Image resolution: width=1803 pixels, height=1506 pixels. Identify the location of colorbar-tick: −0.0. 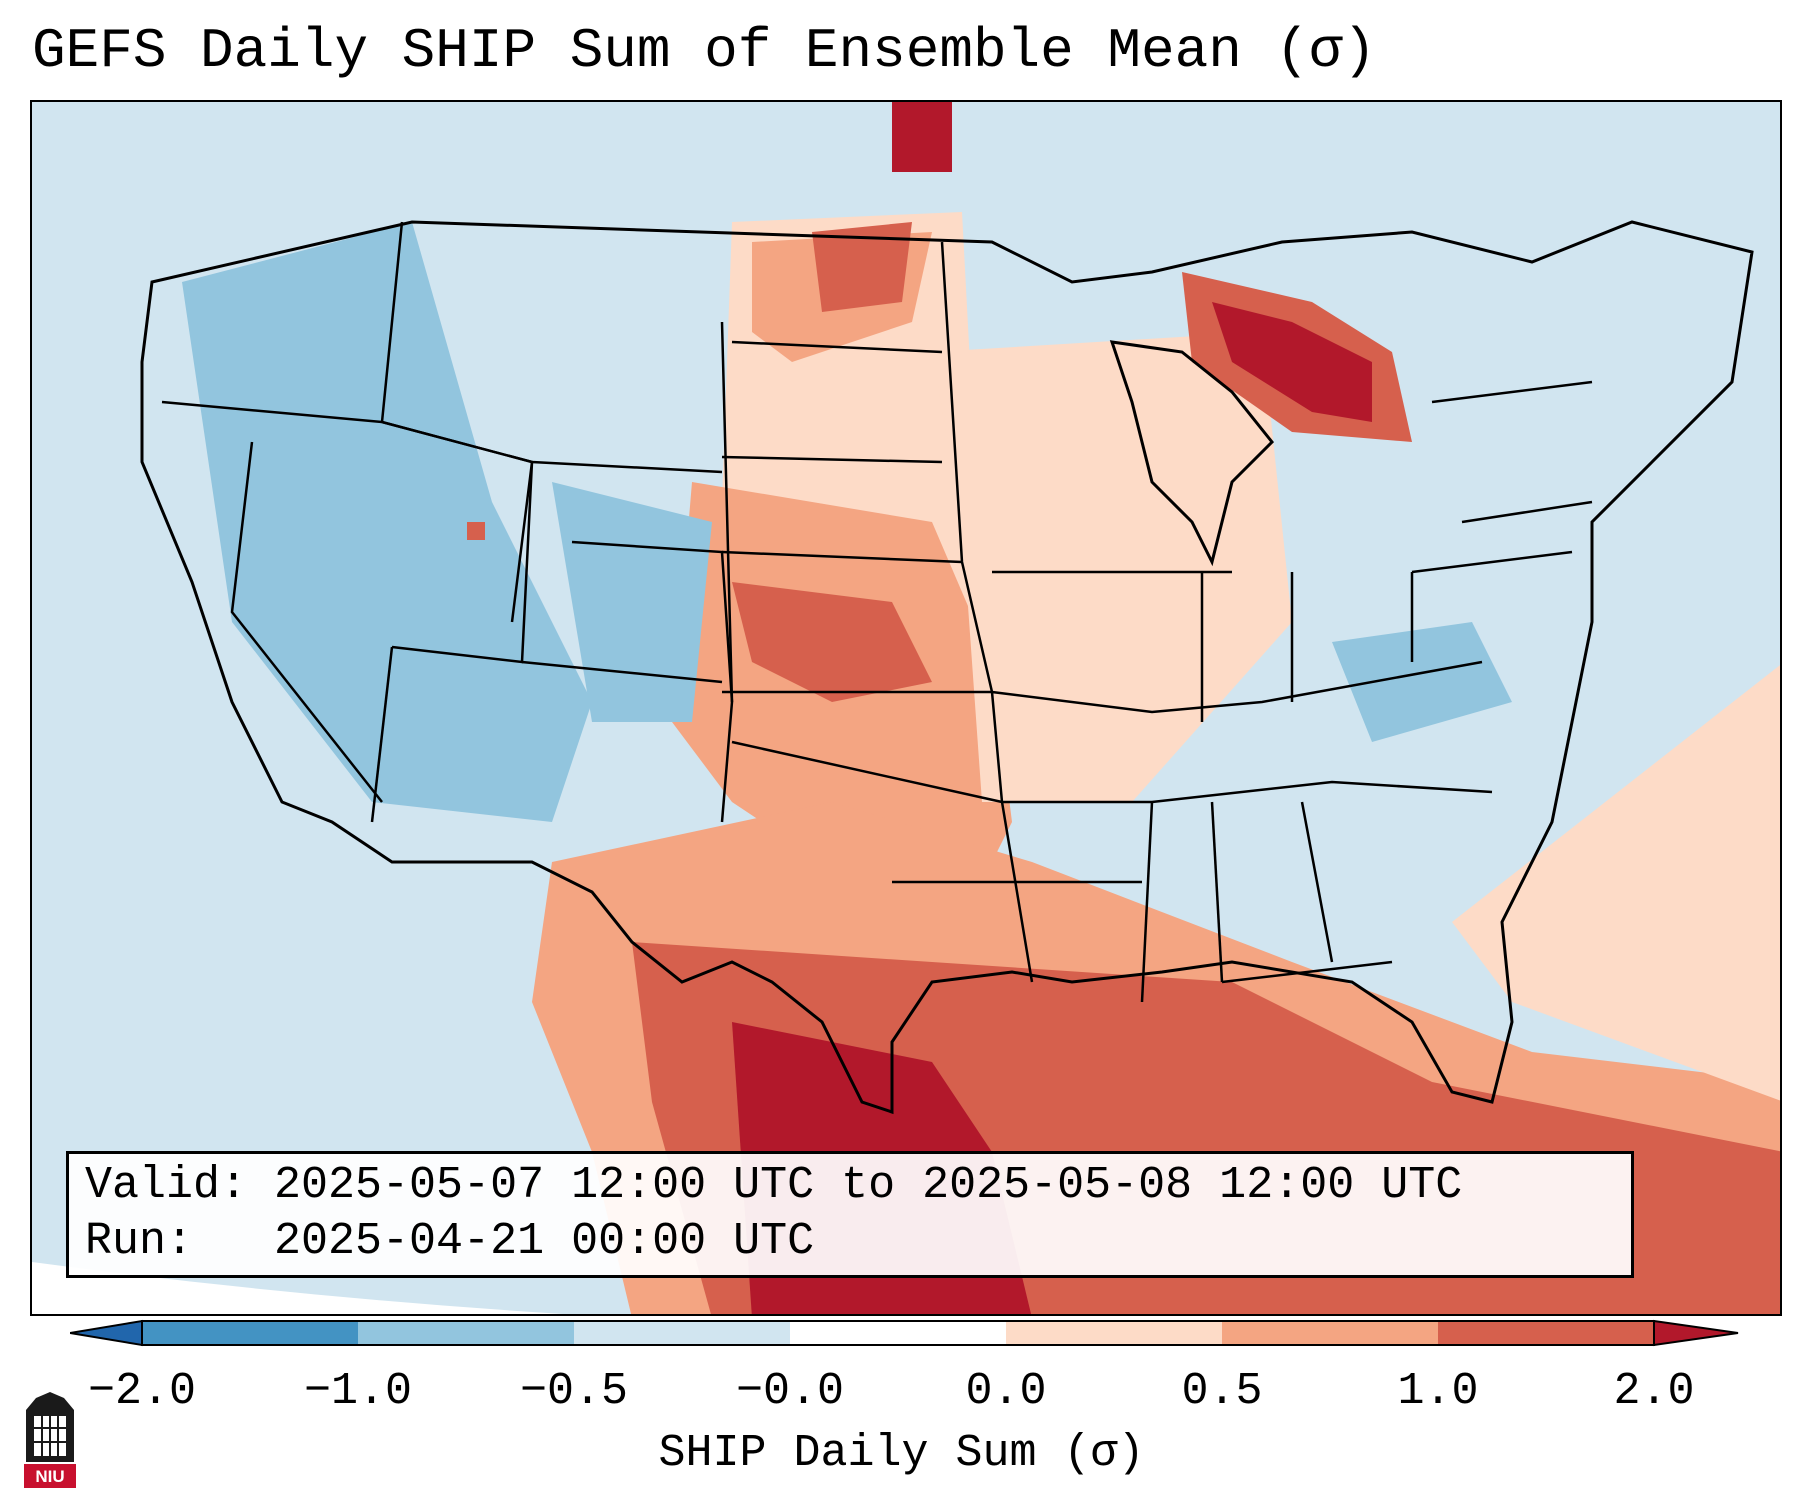
(790, 1391).